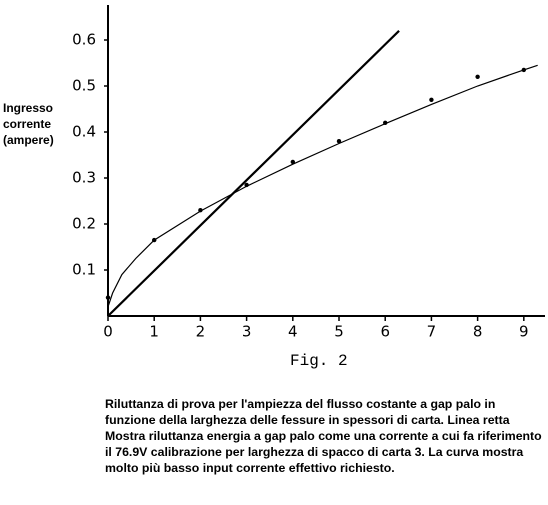 This screenshot has height=505, width=548. I want to click on x-tick-label: 0, so click(108, 332).